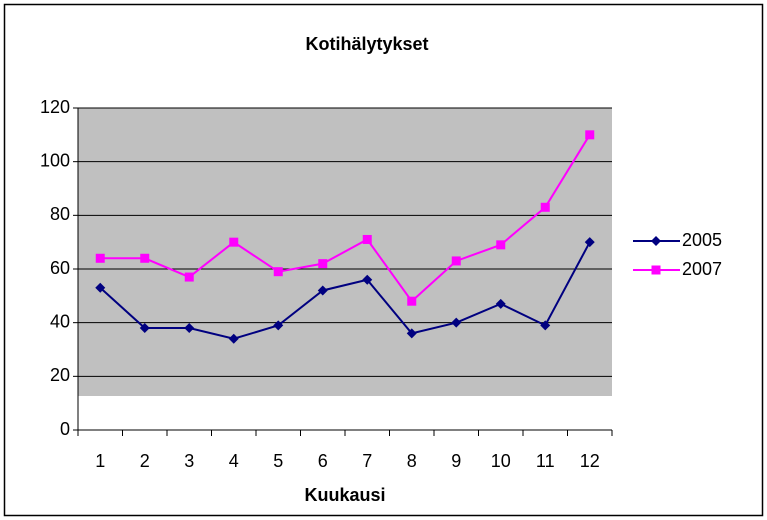 The image size is (767, 520). What do you see at coordinates (278, 461) in the screenshot?
I see `x-tick-label: 5` at bounding box center [278, 461].